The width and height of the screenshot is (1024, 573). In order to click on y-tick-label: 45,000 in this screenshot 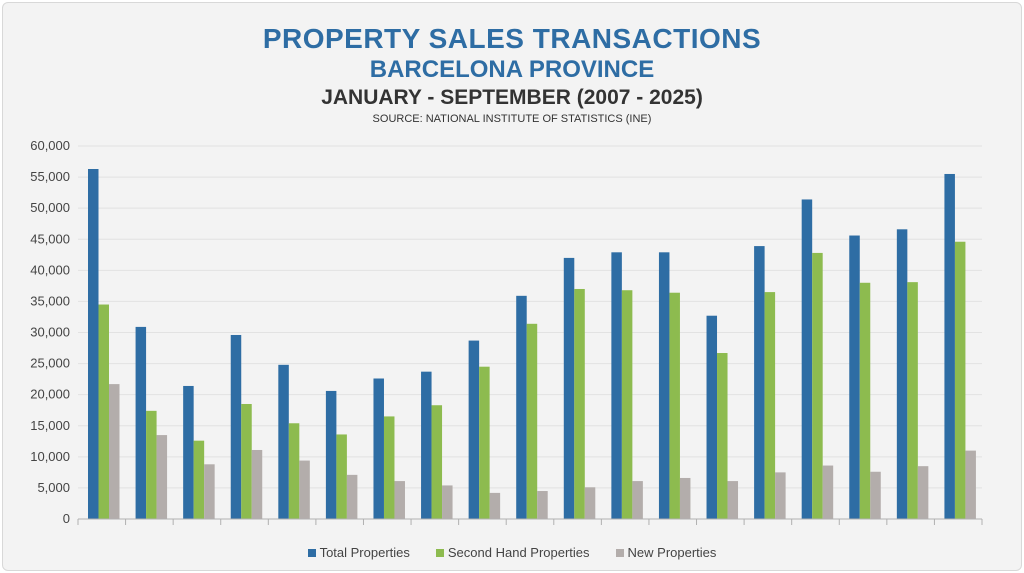, I will do `click(50, 238)`.